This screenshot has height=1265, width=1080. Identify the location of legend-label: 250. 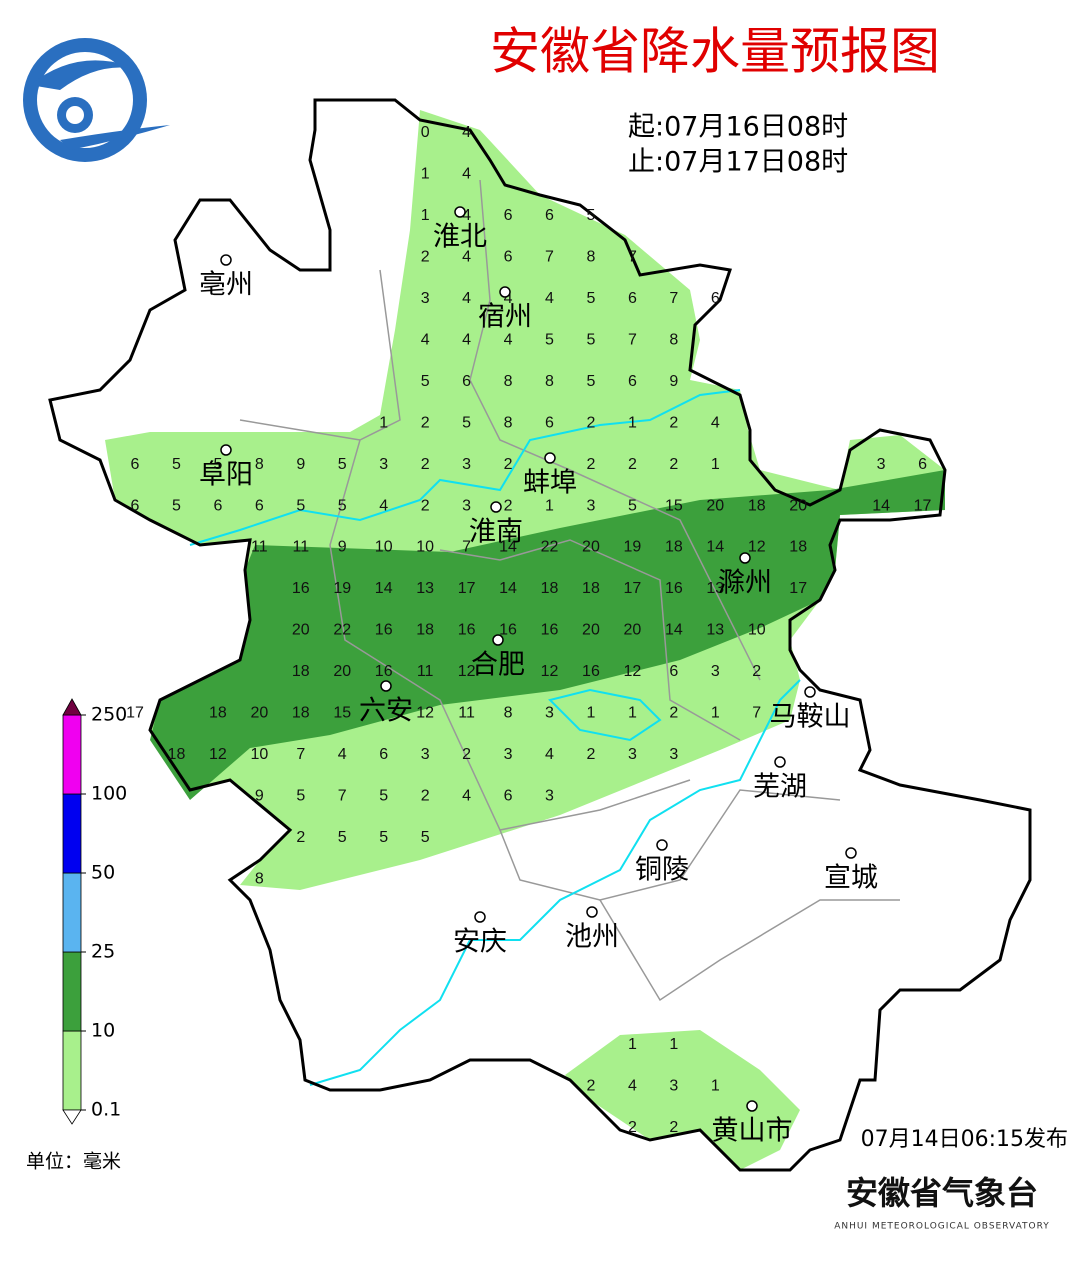
(109, 715).